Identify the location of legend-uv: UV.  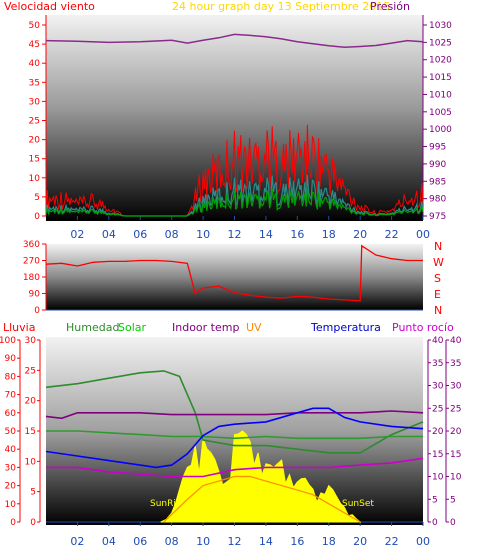
(254, 327).